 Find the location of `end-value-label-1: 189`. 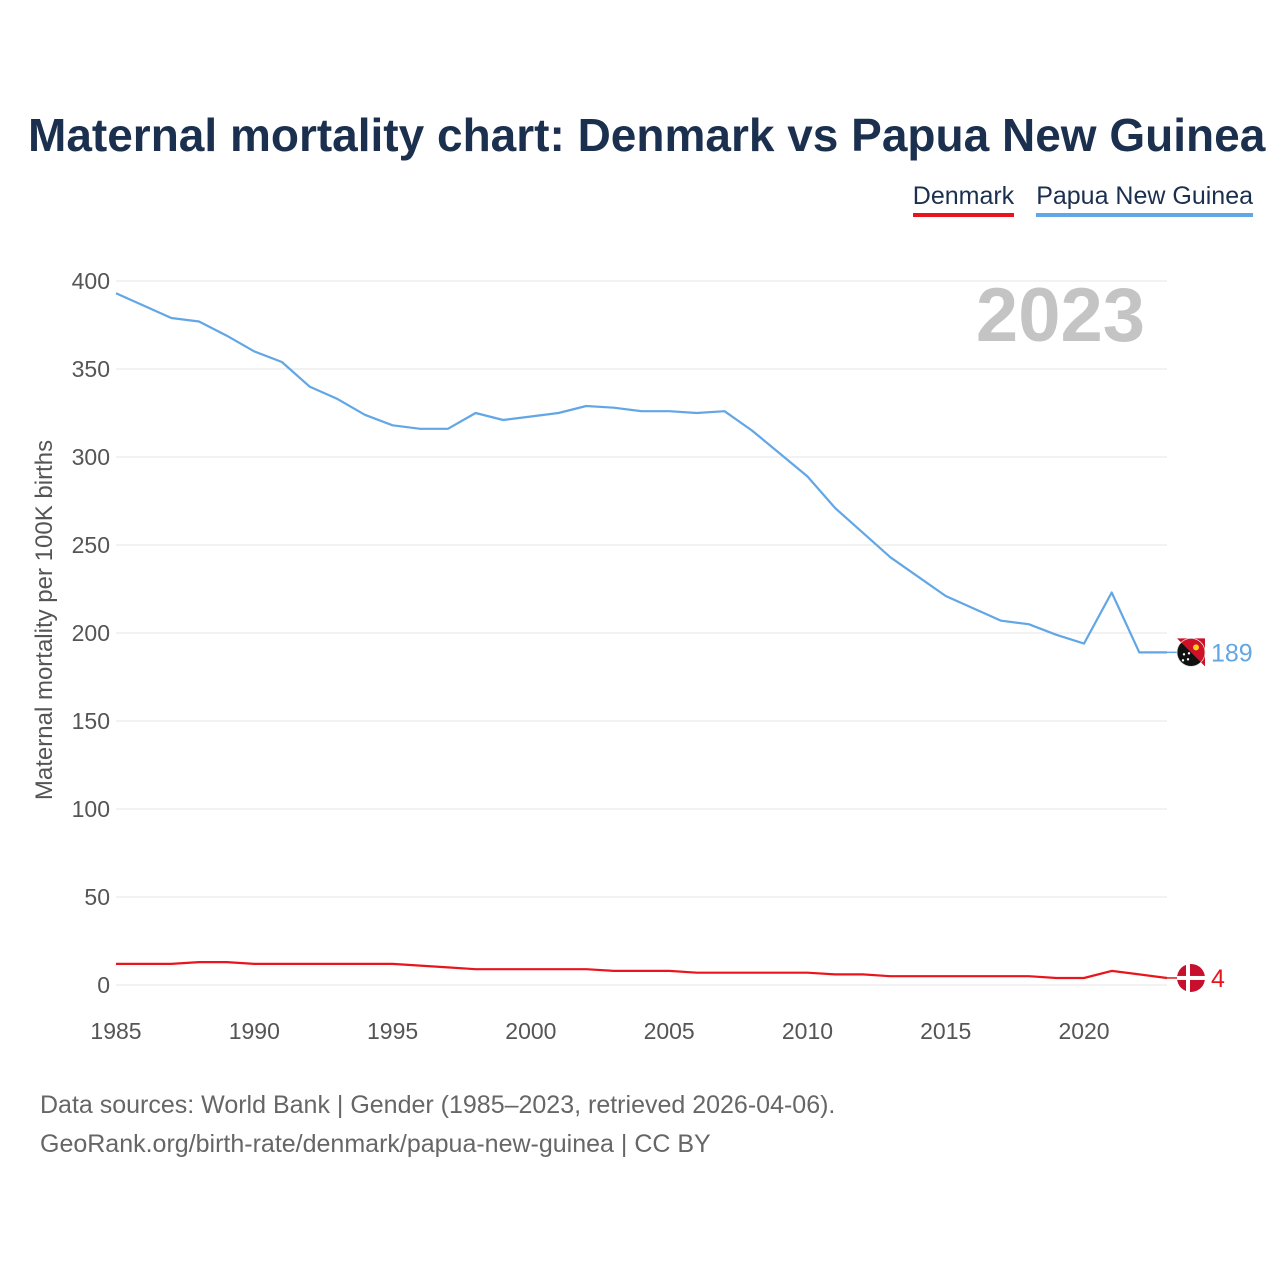

end-value-label-1: 189 is located at coordinates (1232, 653).